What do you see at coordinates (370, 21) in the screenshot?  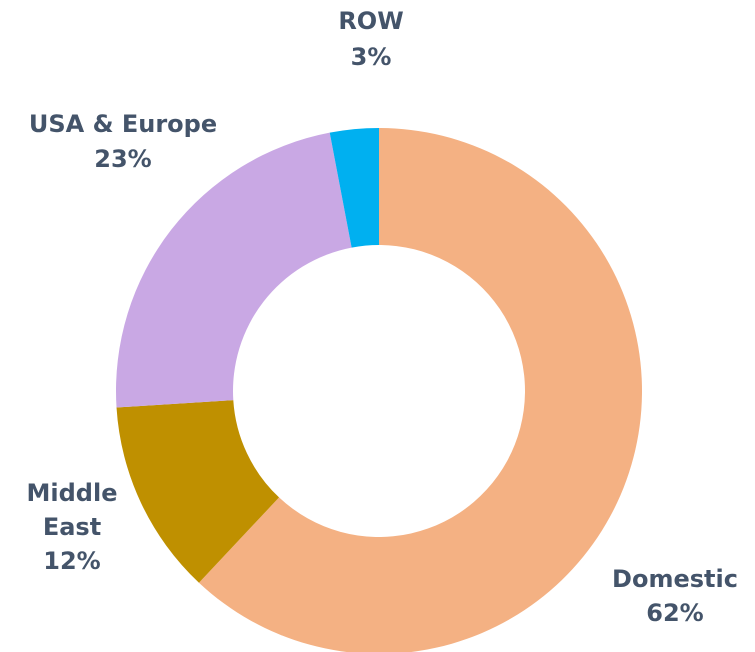 I see `slice-label: ROW` at bounding box center [370, 21].